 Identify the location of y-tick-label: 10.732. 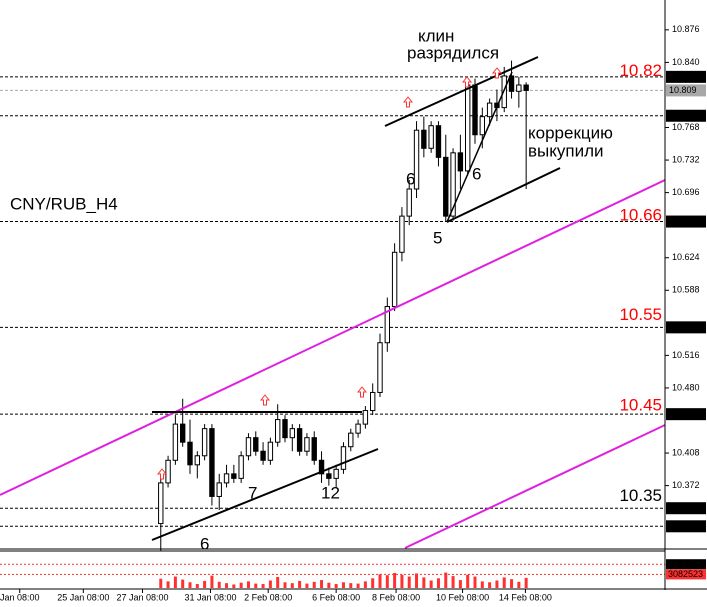
(686, 159).